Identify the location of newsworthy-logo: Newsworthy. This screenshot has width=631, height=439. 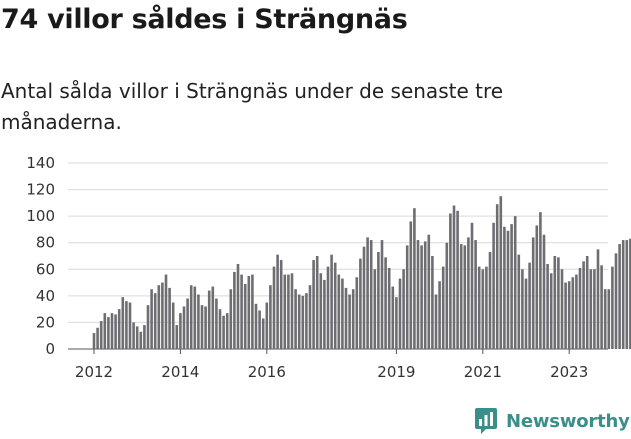
(552, 421).